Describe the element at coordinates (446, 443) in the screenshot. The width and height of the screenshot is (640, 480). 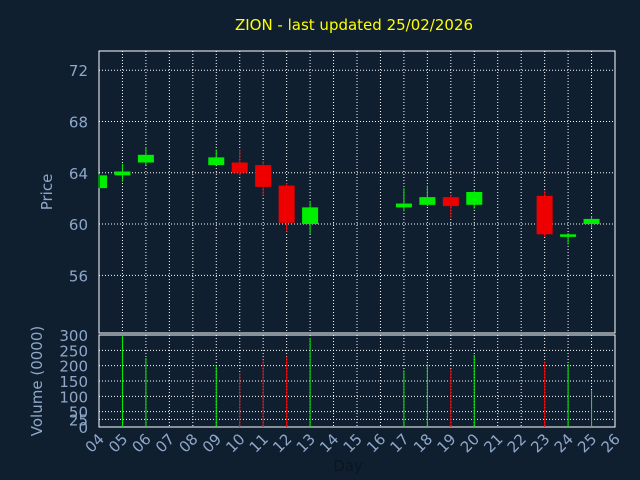
I see `x-tick-label: 19` at that location.